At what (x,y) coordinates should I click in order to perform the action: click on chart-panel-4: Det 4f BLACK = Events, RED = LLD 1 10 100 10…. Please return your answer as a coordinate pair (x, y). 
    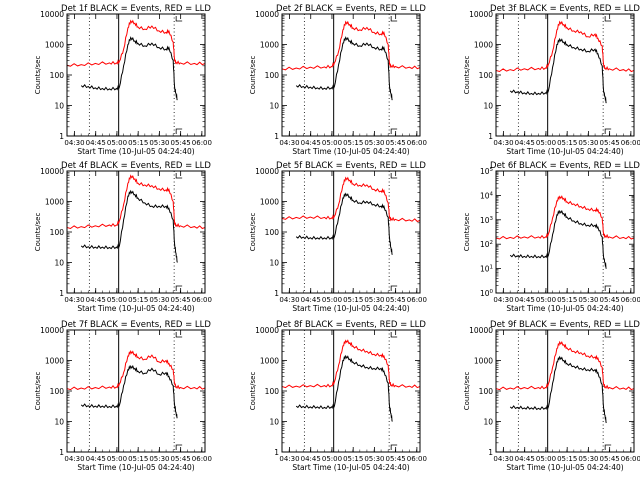
    Looking at the image, I should click on (123, 237).